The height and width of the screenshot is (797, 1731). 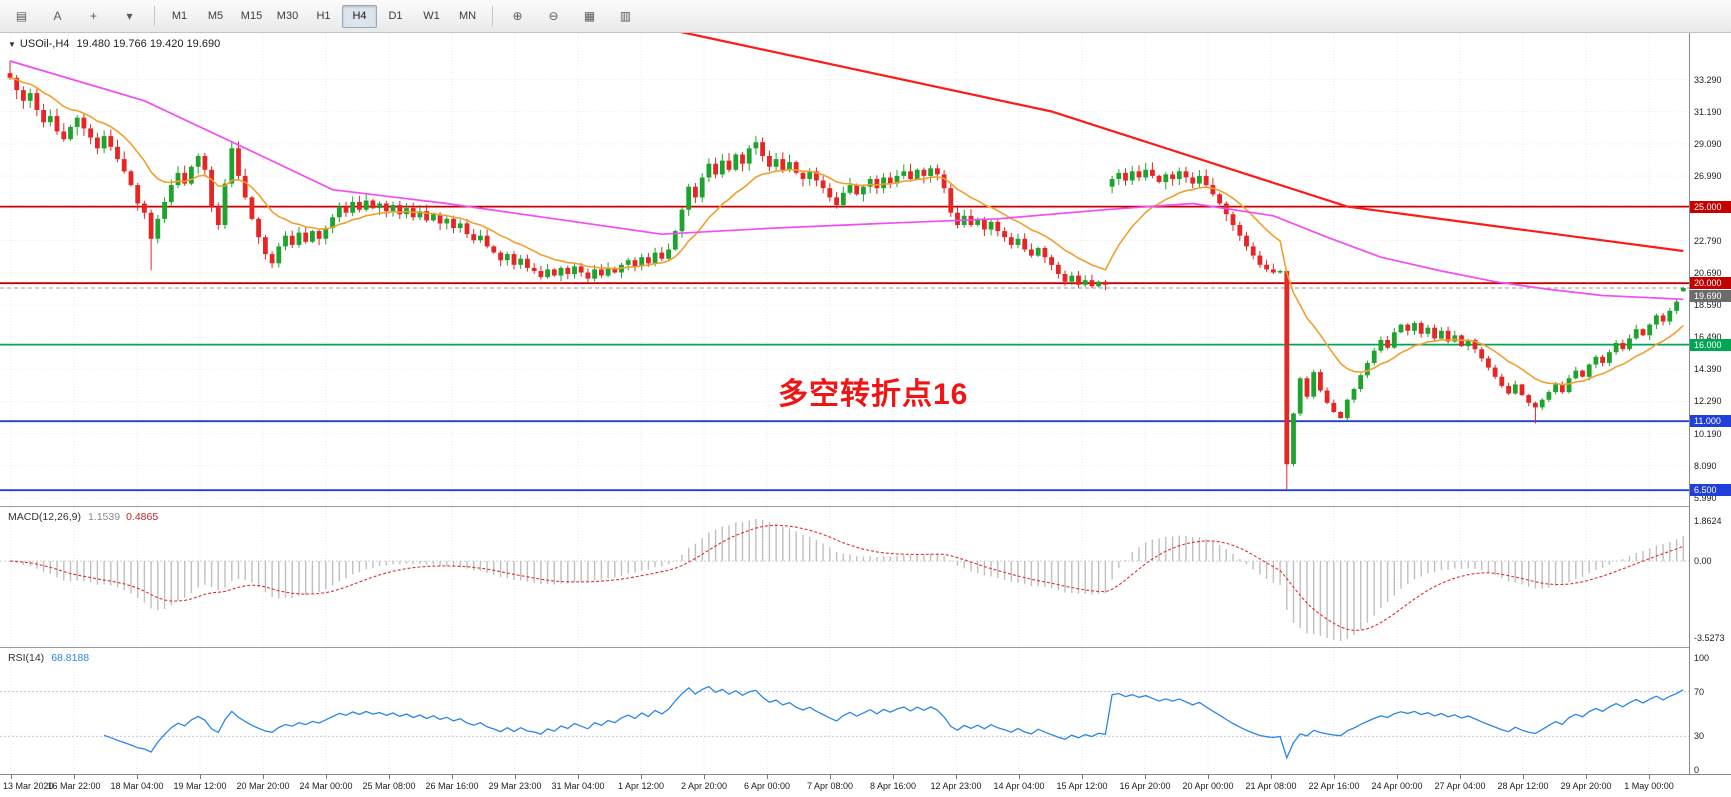 What do you see at coordinates (1708, 240) in the screenshot?
I see `price-tick-label: 22.790` at bounding box center [1708, 240].